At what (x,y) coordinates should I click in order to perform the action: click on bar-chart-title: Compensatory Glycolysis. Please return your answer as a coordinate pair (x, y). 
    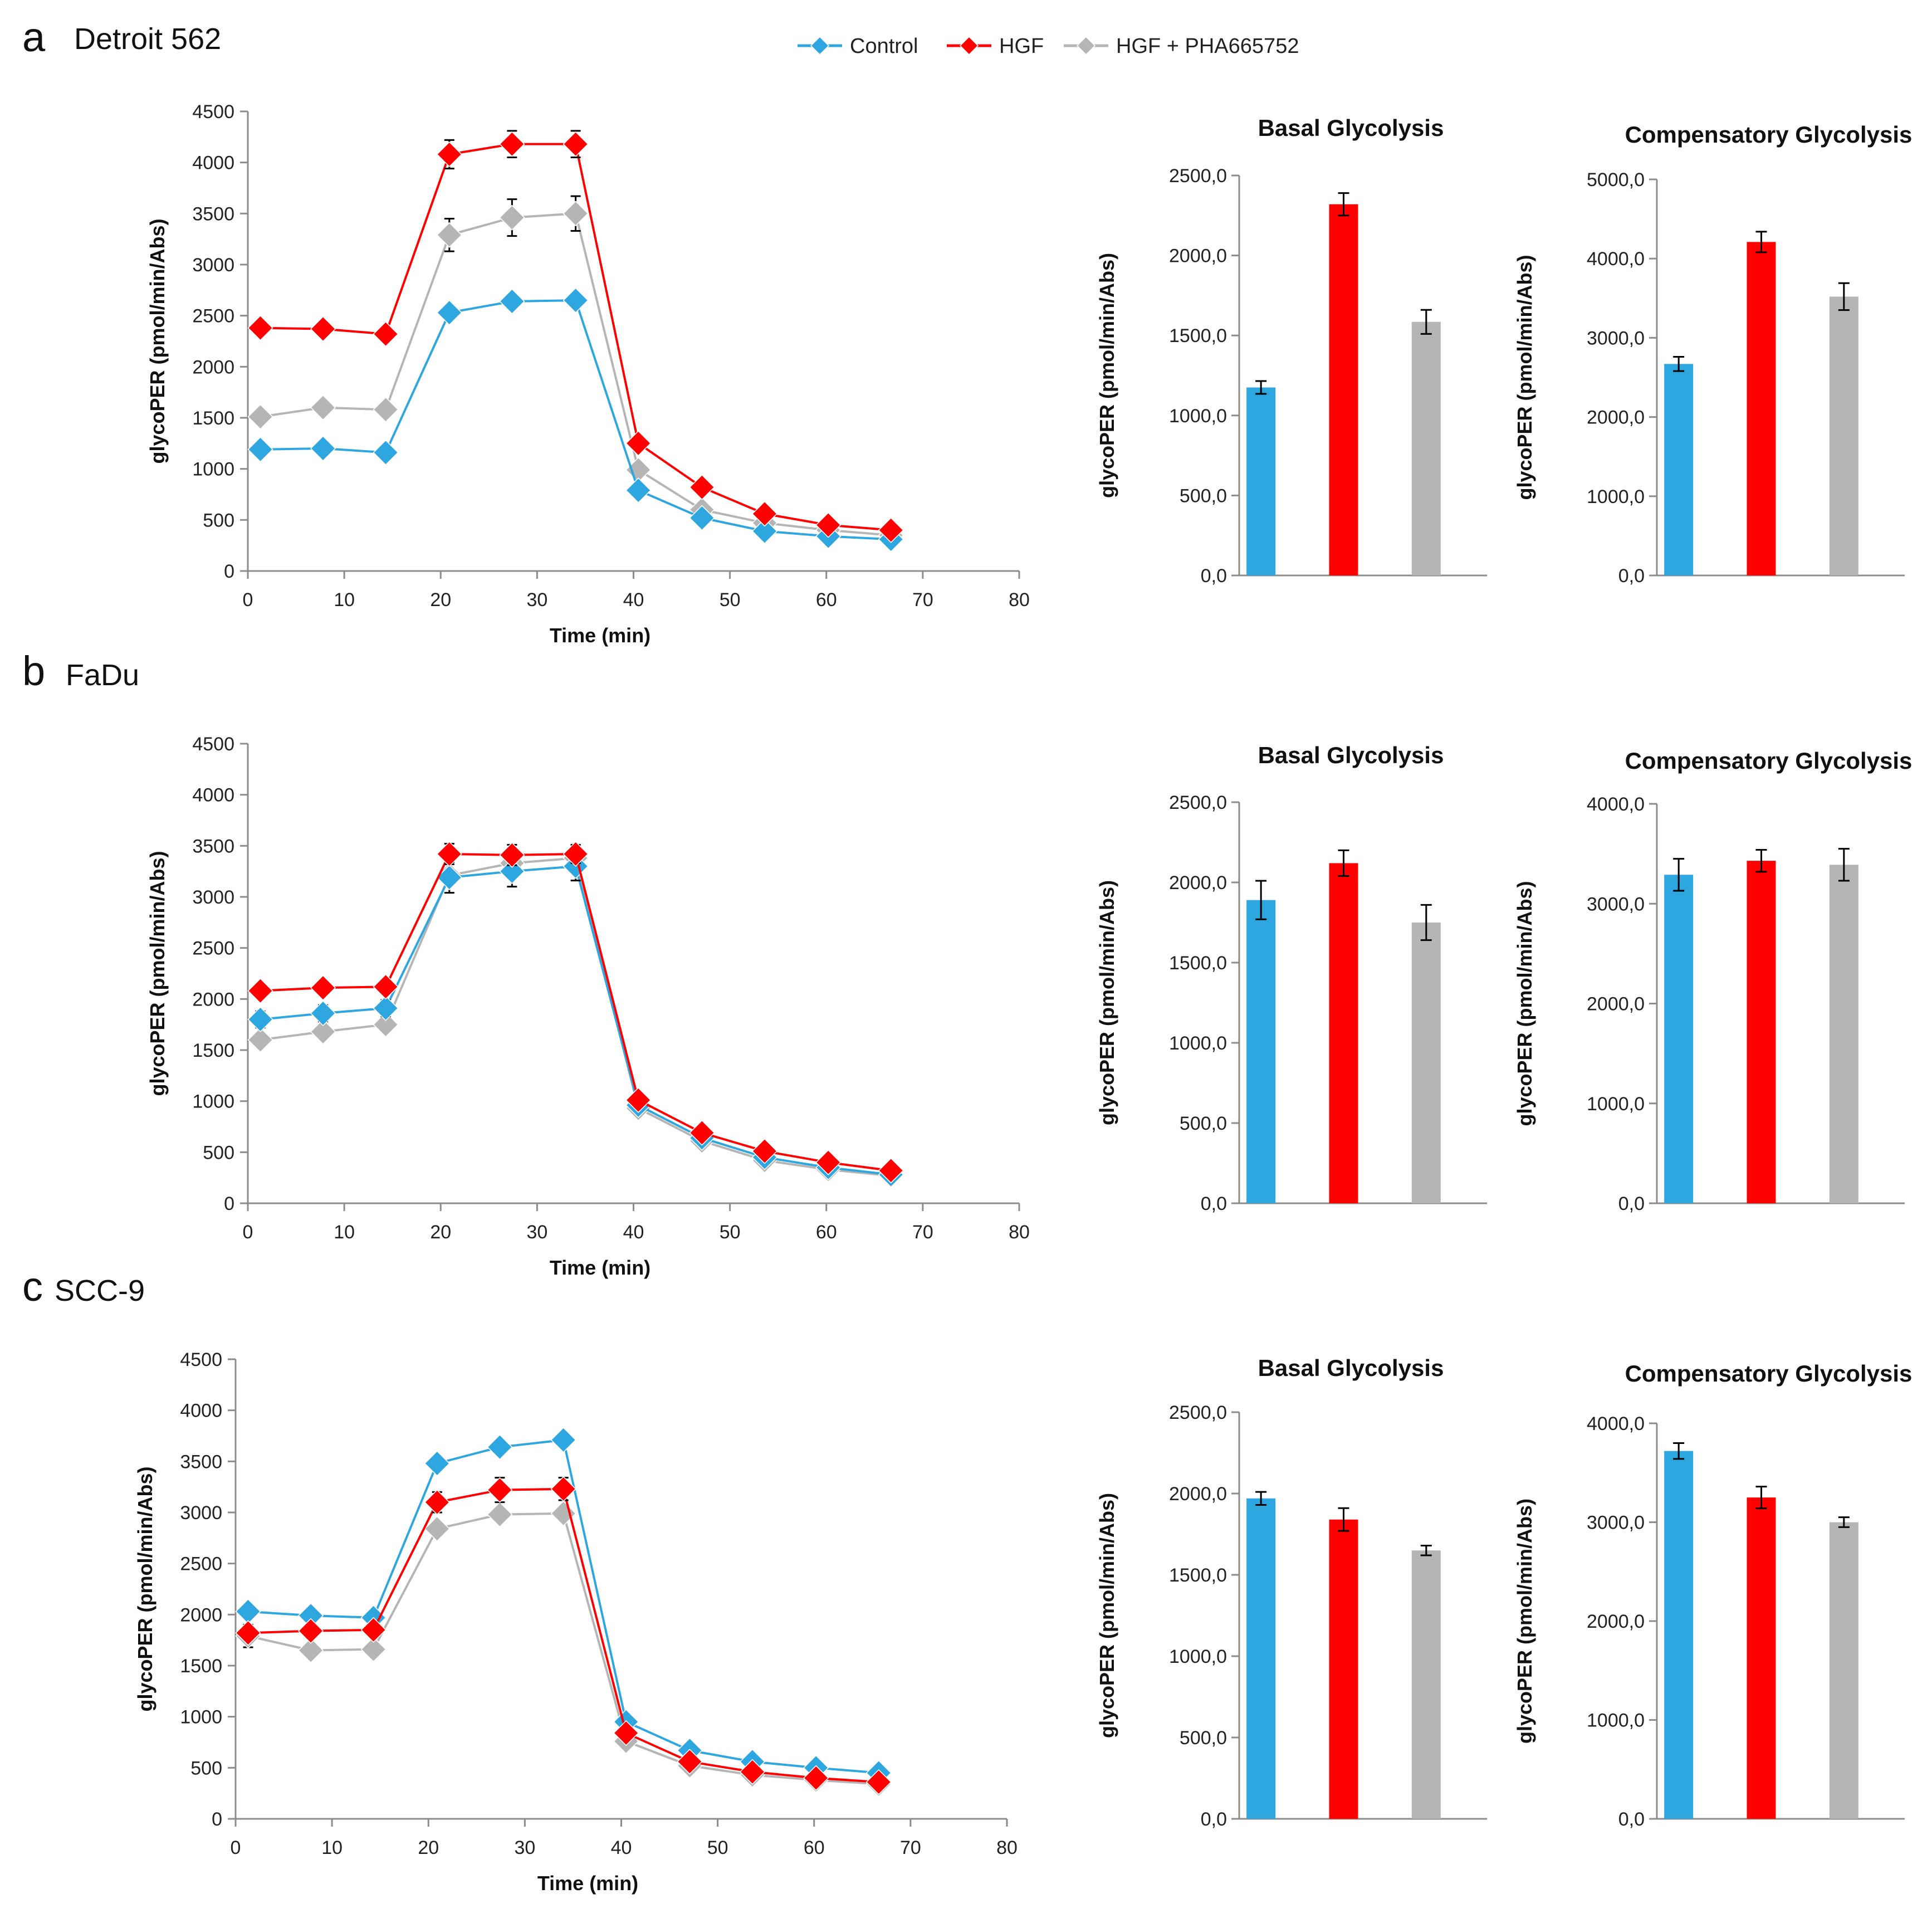
    Looking at the image, I should click on (1769, 134).